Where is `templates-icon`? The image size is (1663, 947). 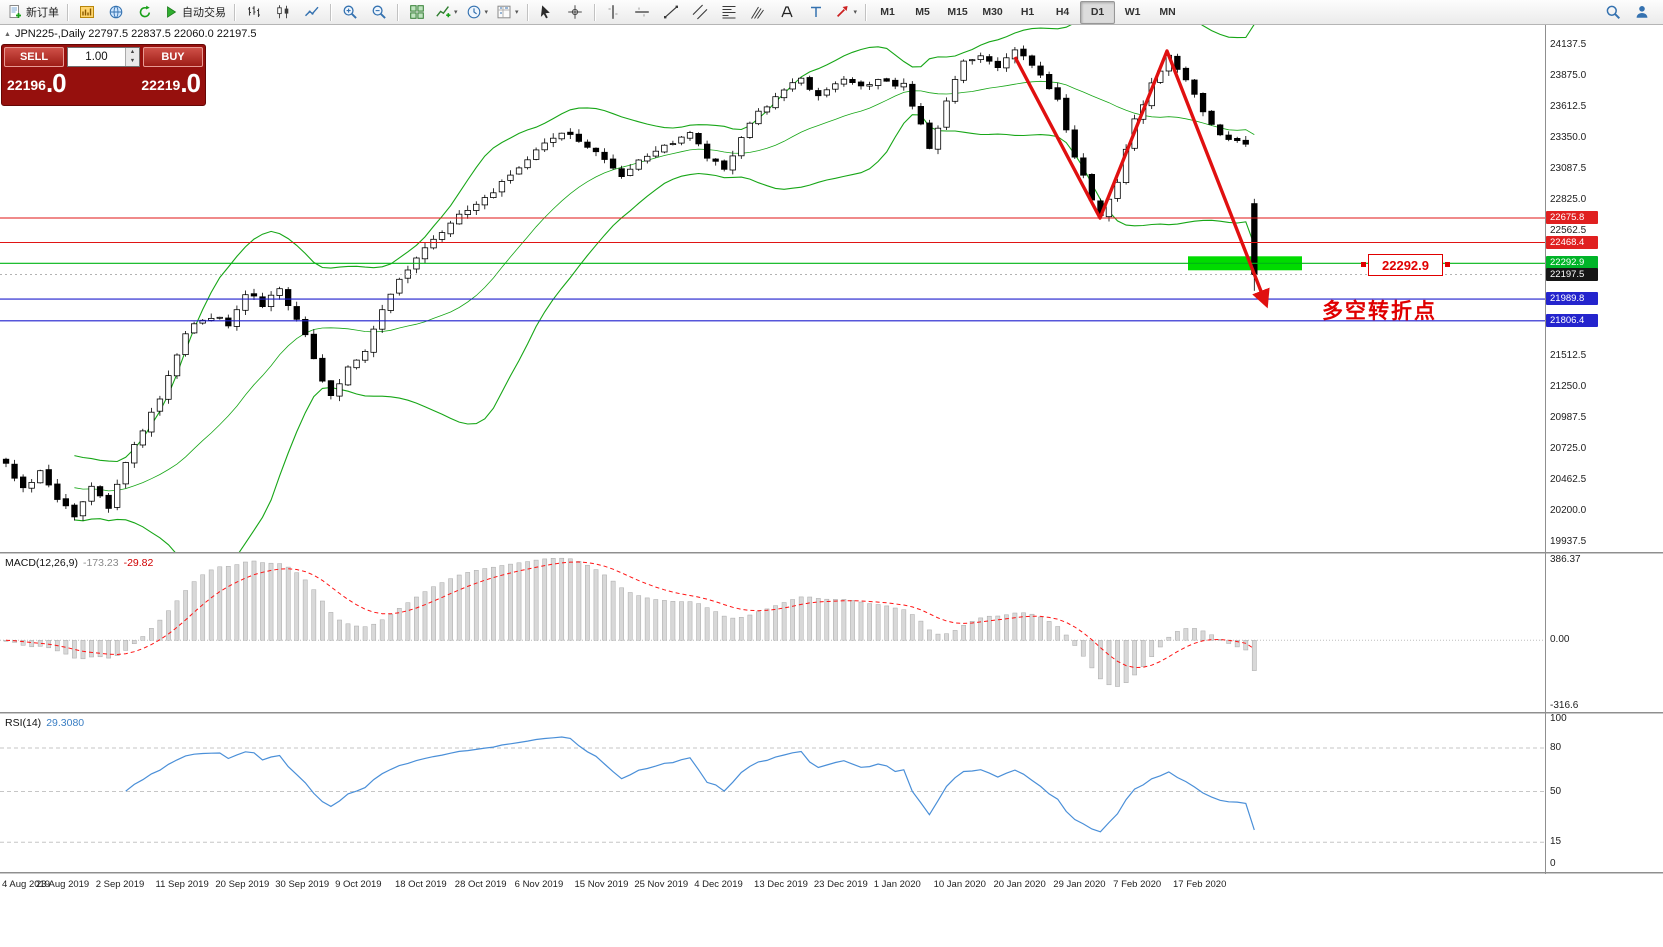 templates-icon is located at coordinates (504, 12).